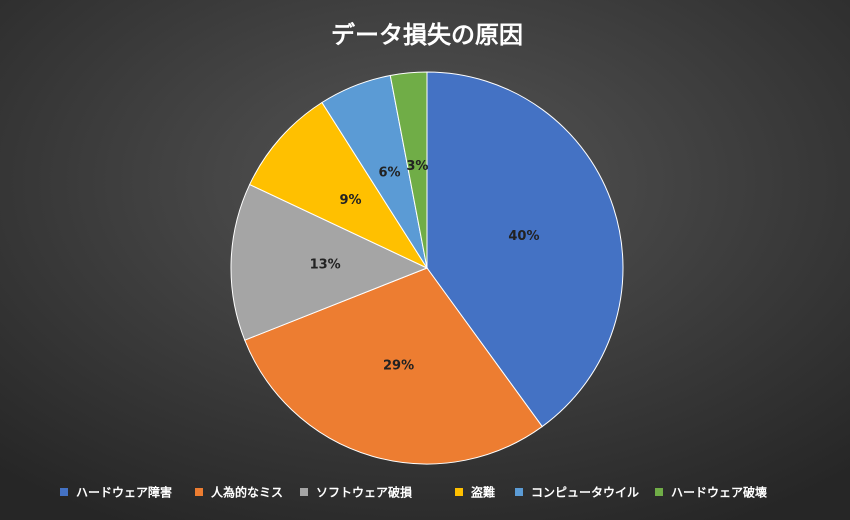 This screenshot has height=520, width=850. I want to click on data-label: 9%, so click(351, 200).